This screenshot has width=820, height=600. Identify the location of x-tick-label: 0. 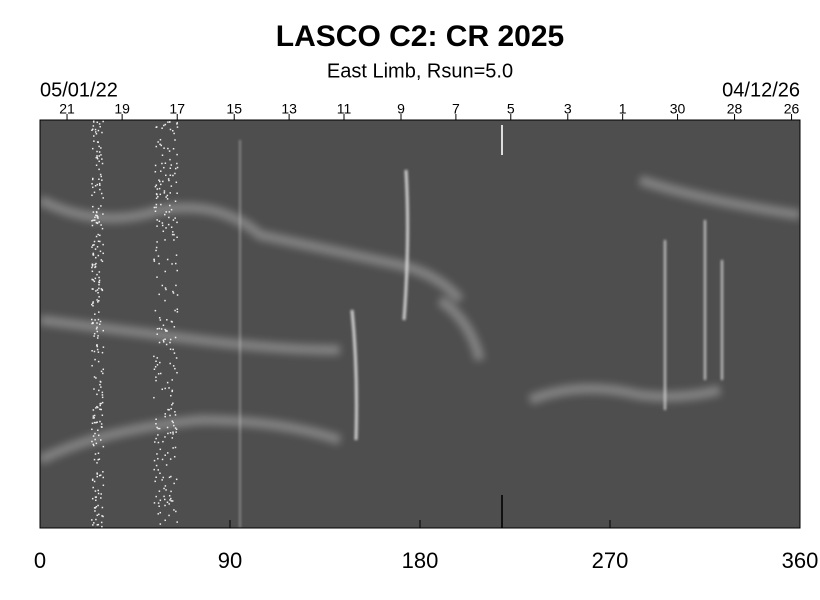
(40, 560).